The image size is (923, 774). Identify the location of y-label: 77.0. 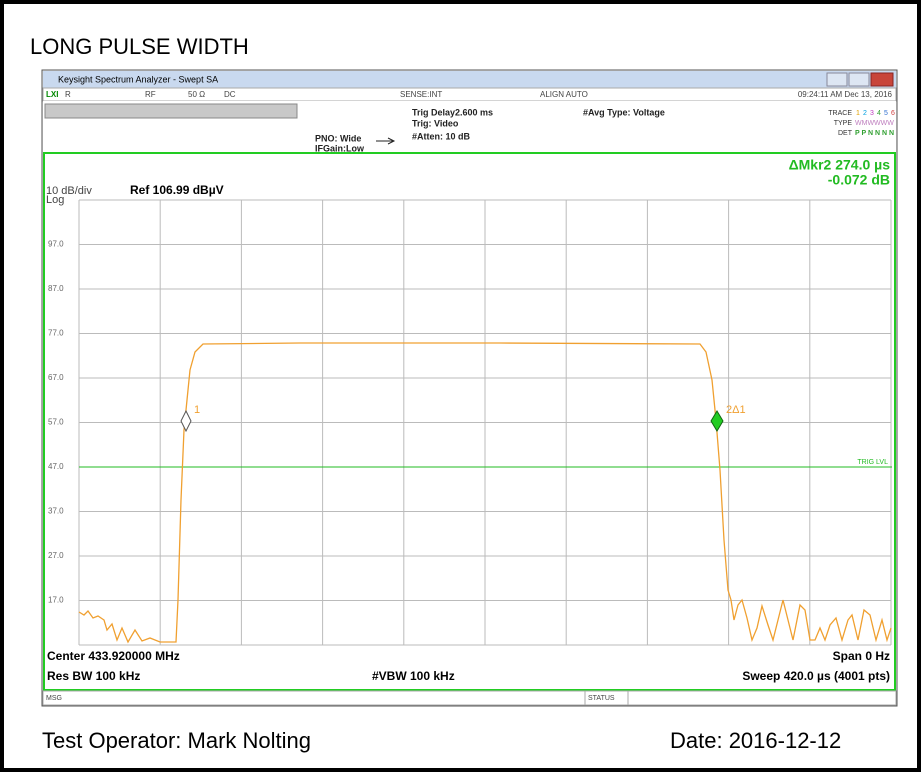
(56, 333).